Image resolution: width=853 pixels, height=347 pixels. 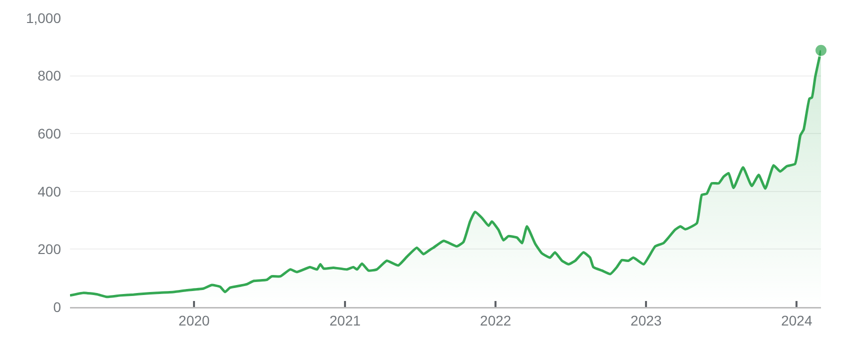 I want to click on y-tick-label: 600, so click(x=50, y=134).